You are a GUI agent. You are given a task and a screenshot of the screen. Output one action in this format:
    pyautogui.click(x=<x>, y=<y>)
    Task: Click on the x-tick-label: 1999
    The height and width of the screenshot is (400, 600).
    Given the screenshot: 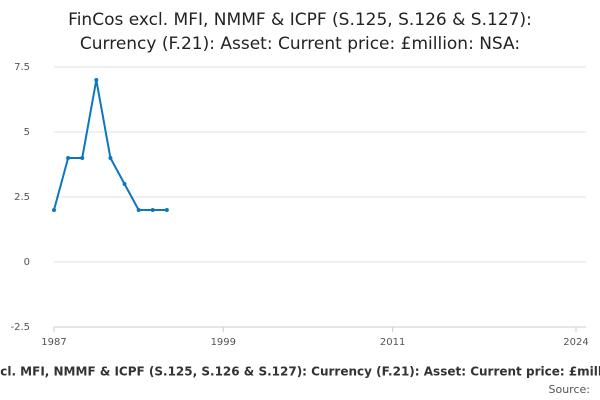 What is the action you would take?
    pyautogui.click(x=223, y=342)
    